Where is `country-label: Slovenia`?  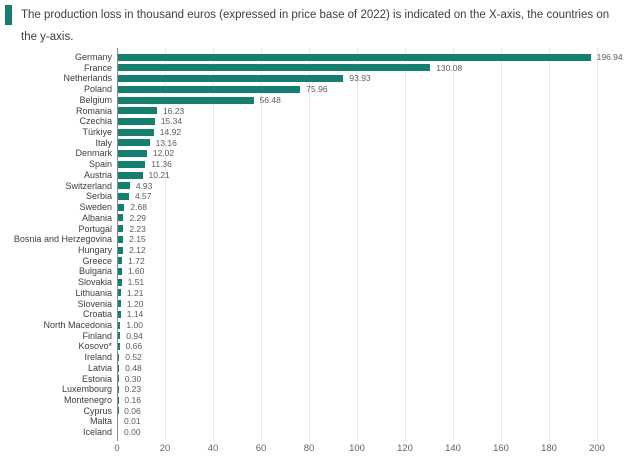 country-label: Slovenia is located at coordinates (94, 303).